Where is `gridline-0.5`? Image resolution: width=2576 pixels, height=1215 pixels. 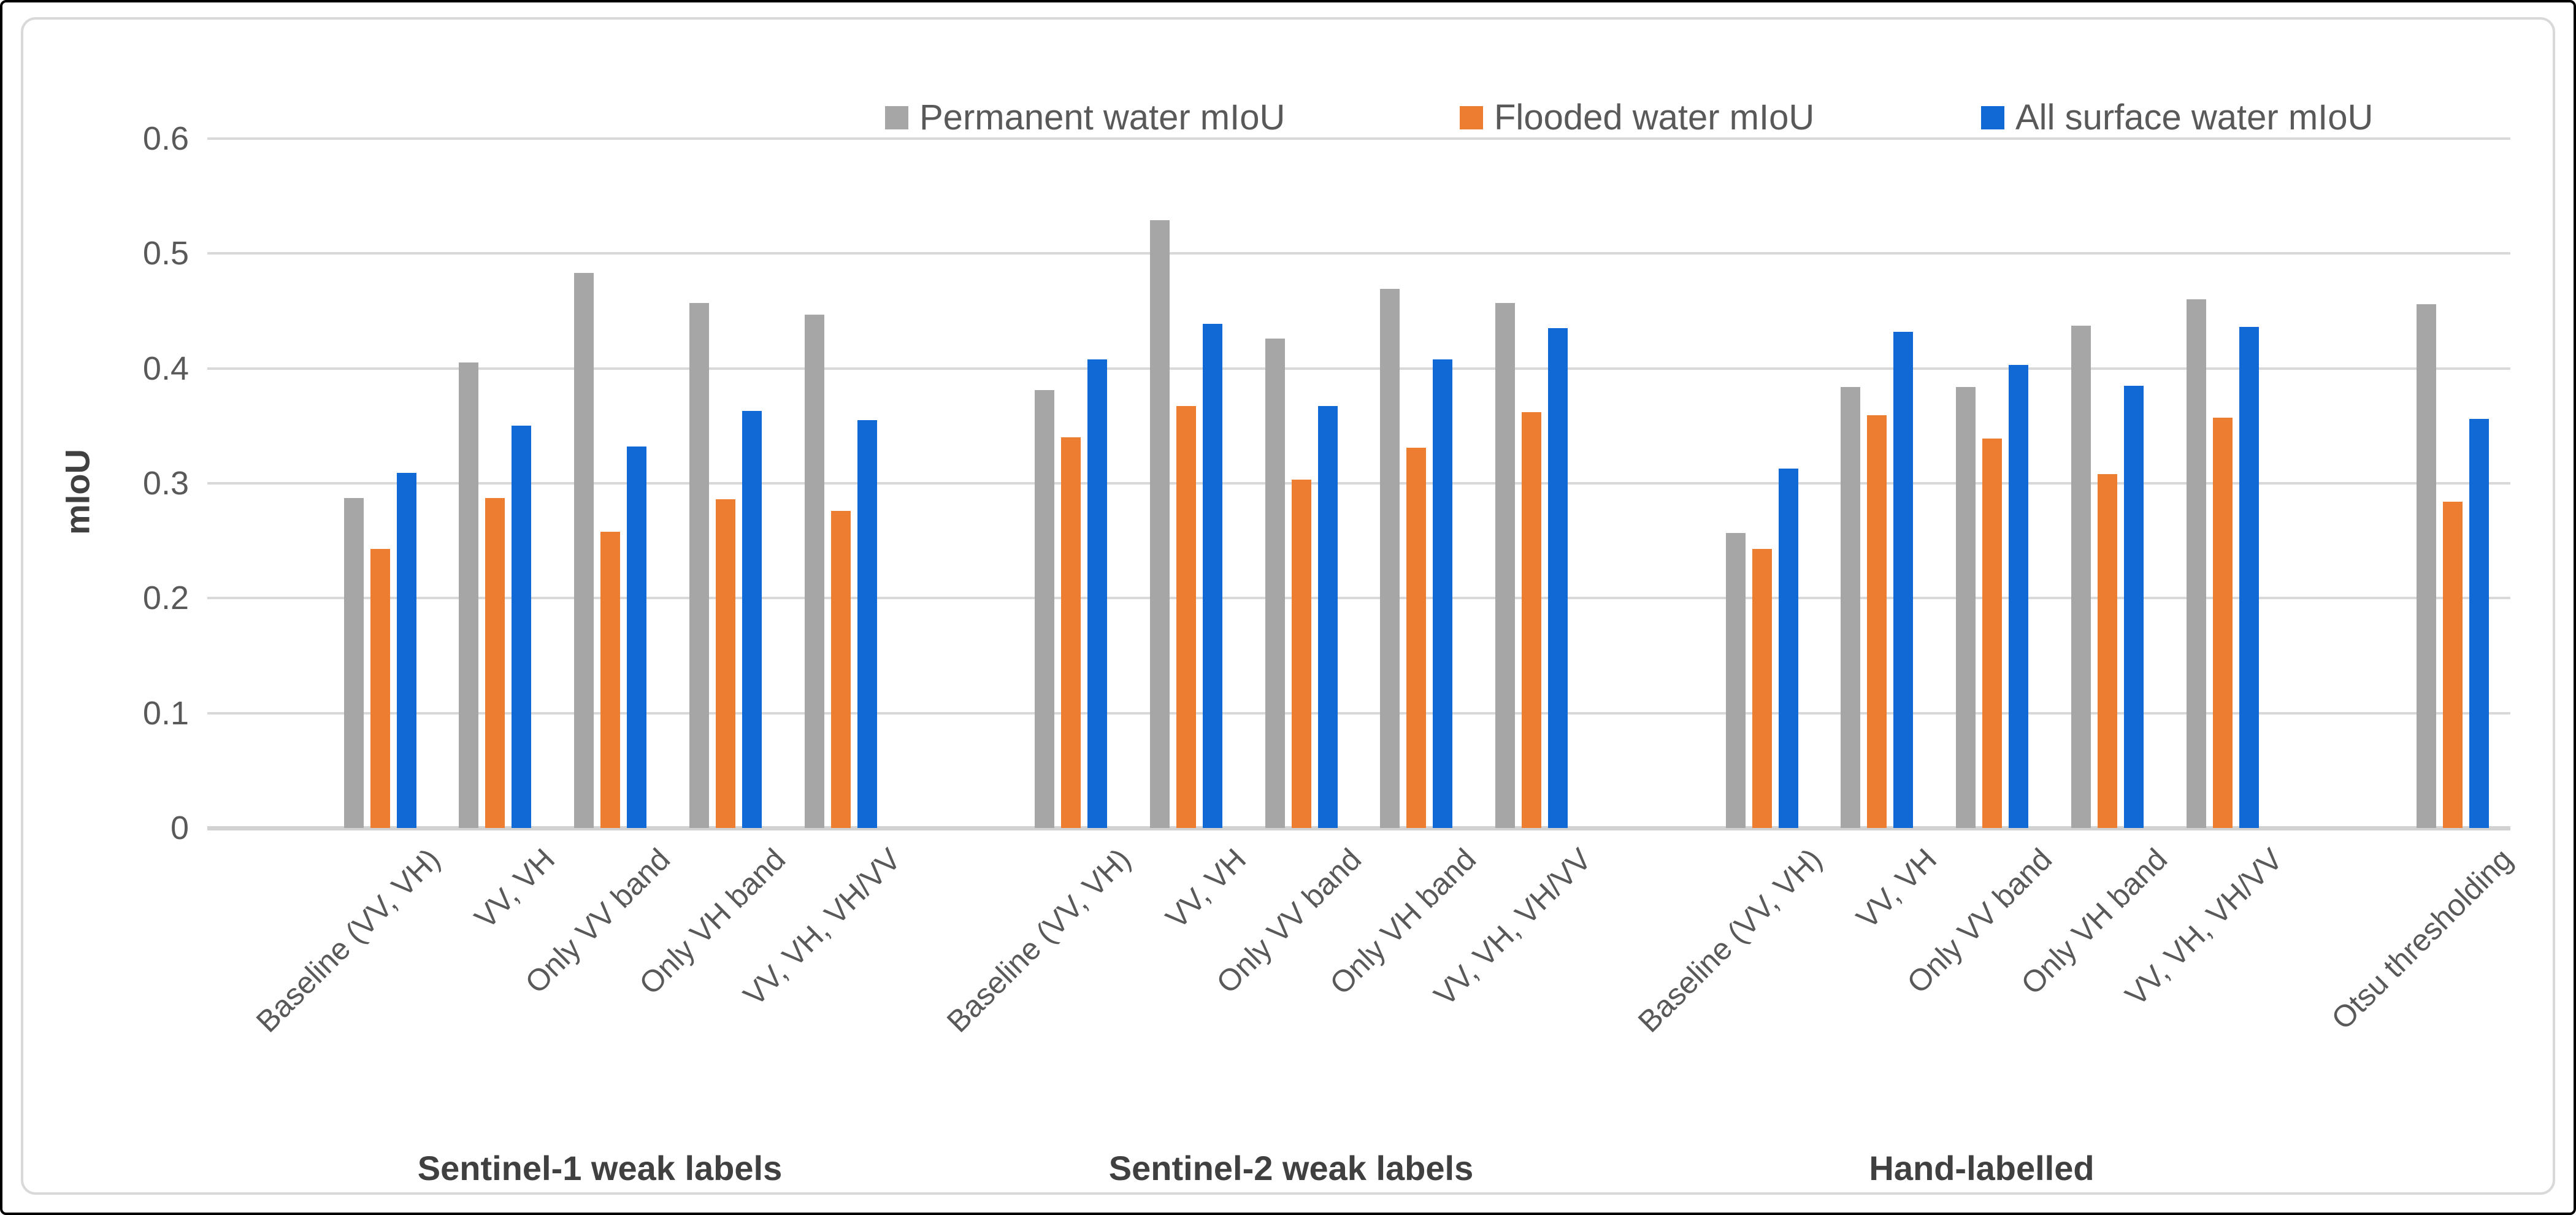 gridline-0.5 is located at coordinates (1358, 253).